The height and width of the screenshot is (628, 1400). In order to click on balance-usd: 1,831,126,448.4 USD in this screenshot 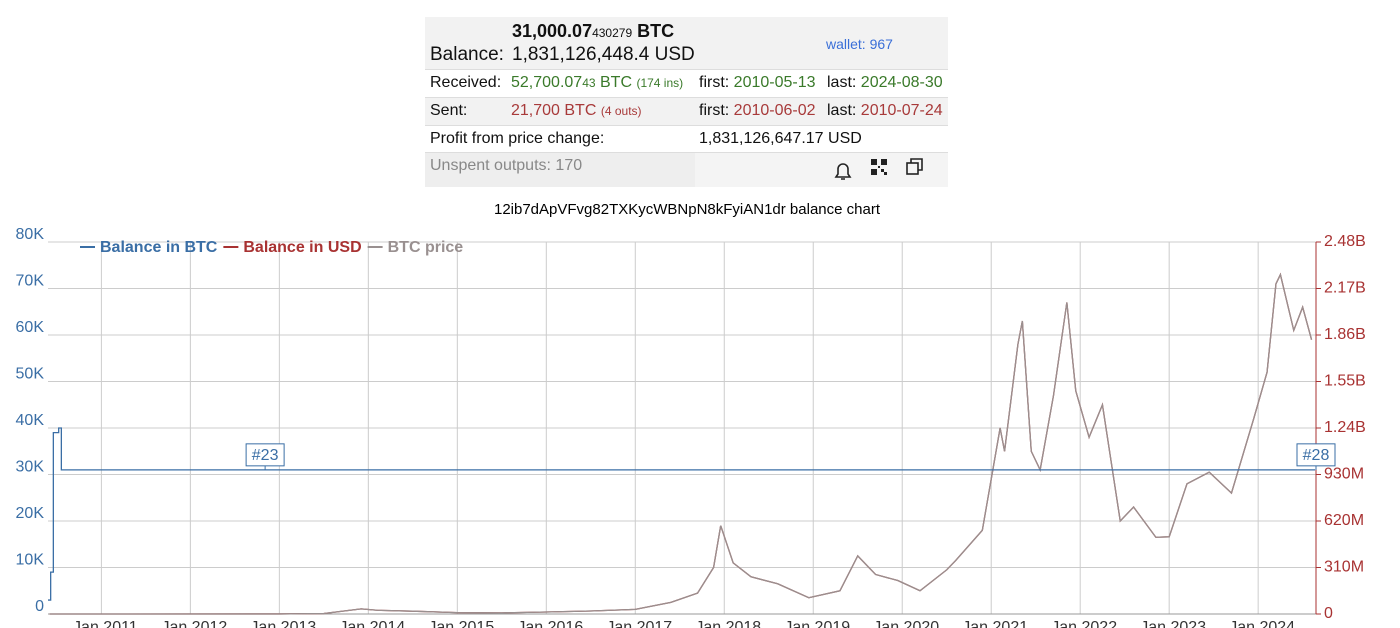, I will do `click(603, 54)`.